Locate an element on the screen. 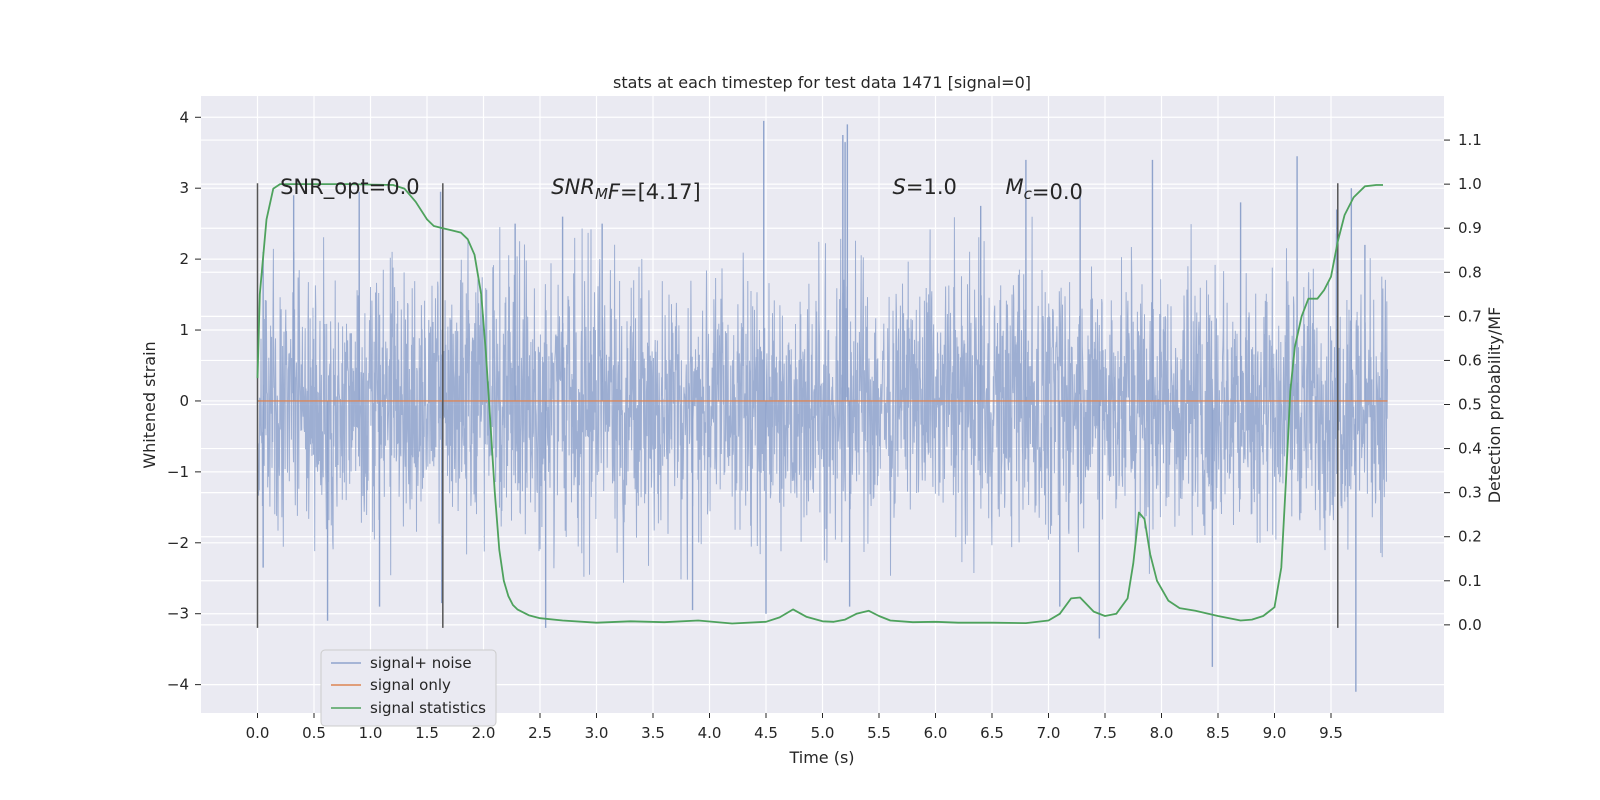  x-tick-label: 3.5 is located at coordinates (653, 733).